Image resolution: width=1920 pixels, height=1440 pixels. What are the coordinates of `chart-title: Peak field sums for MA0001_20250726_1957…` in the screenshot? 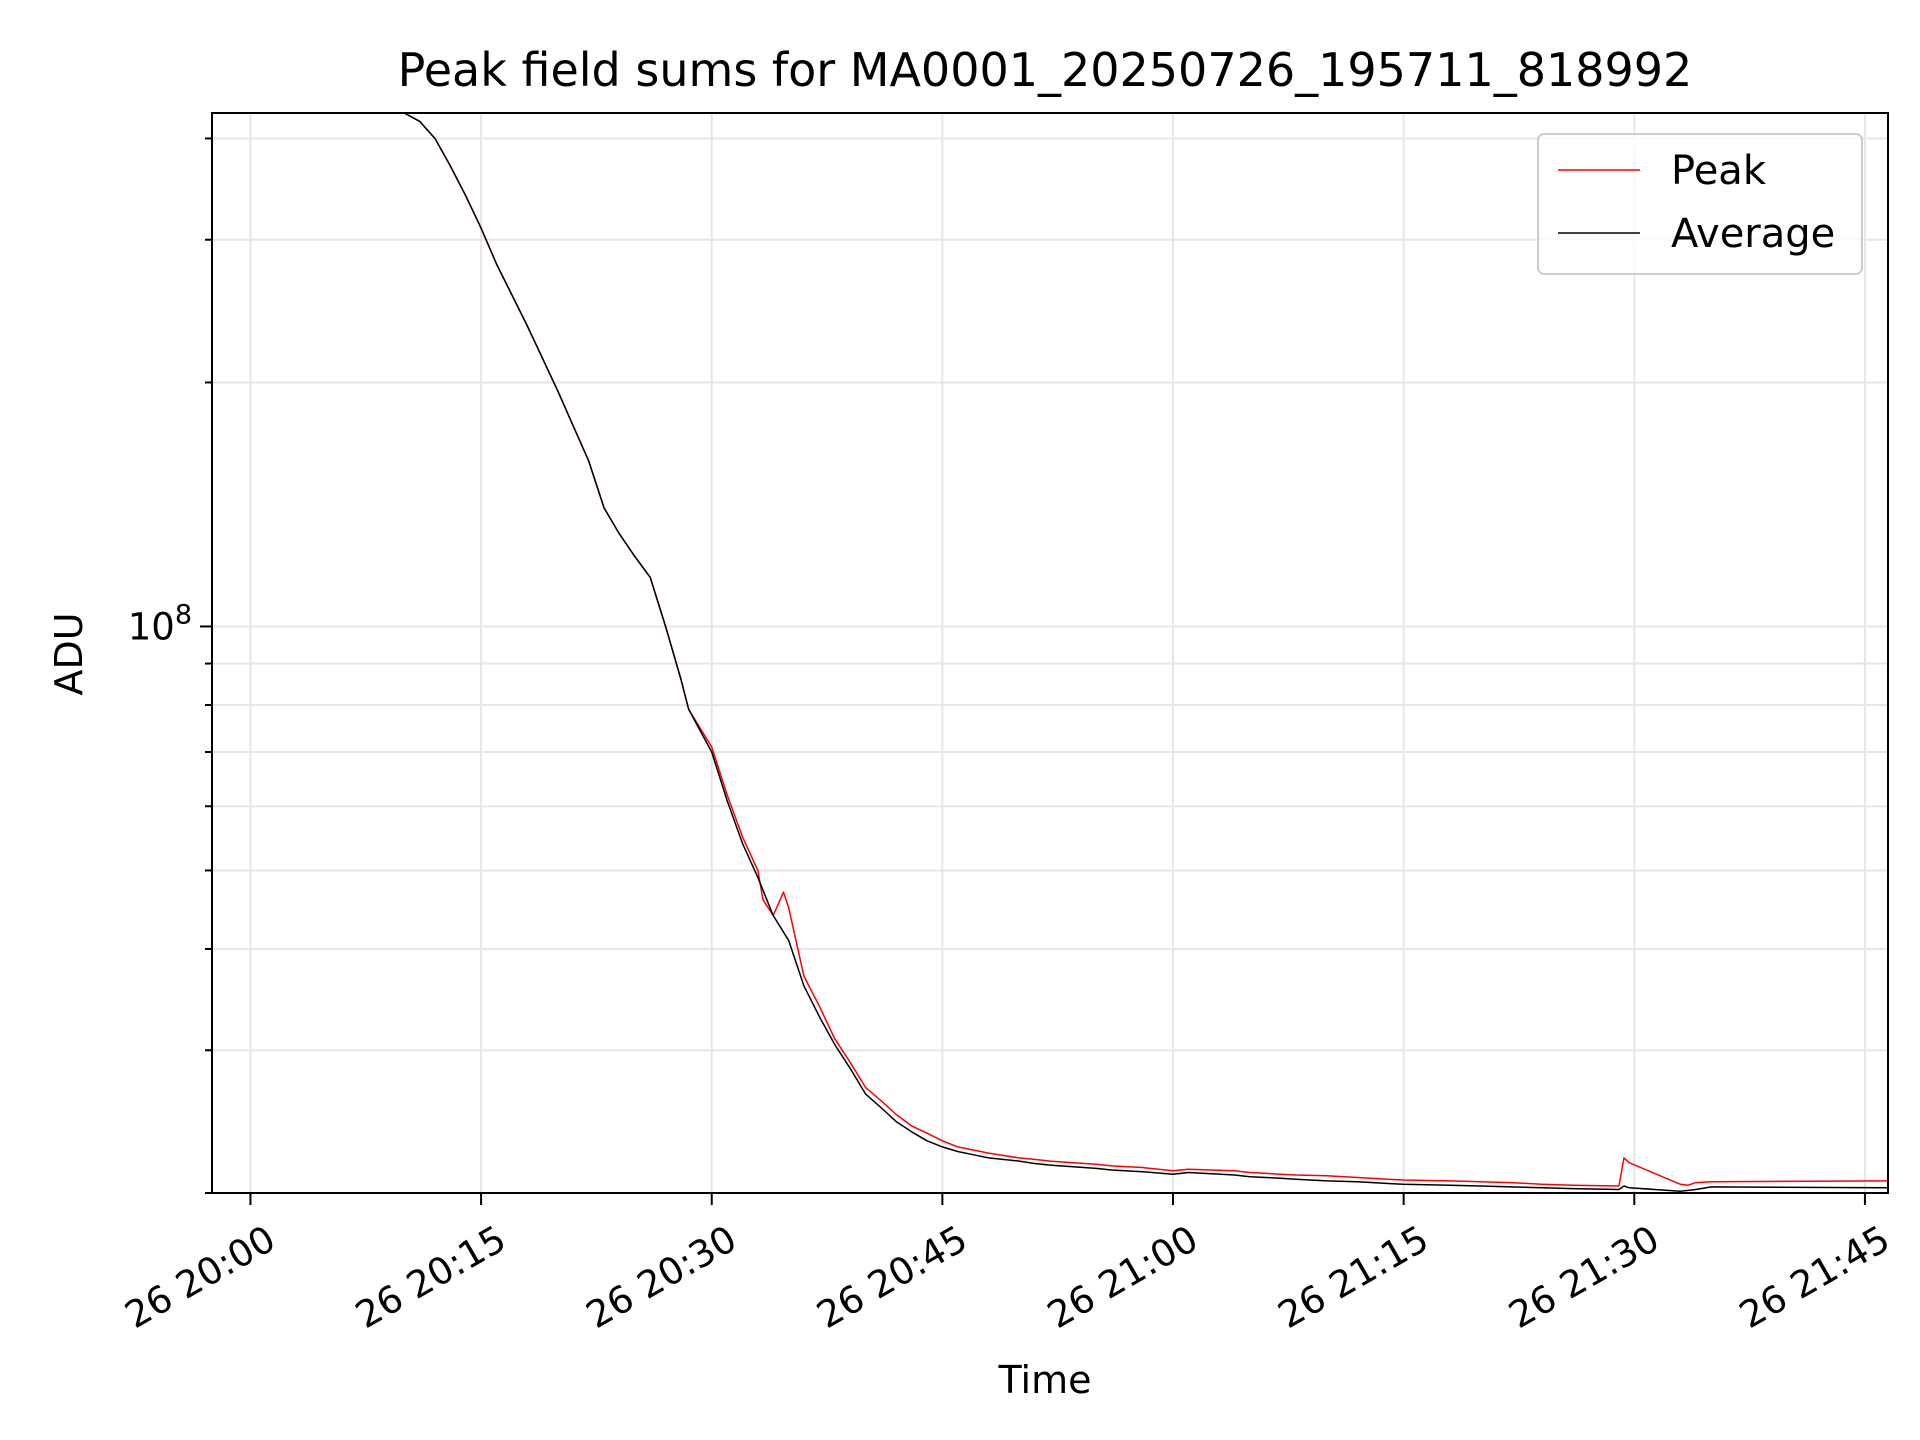 It's located at (1045, 70).